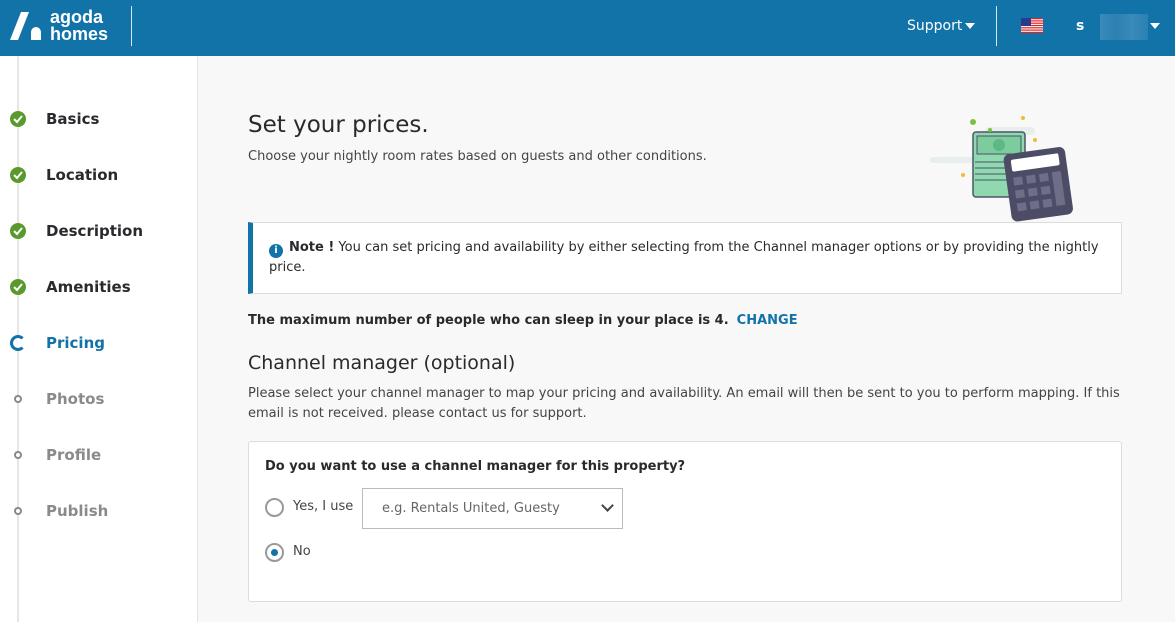 This screenshot has height=622, width=1175. What do you see at coordinates (302, 551) in the screenshot?
I see `radio-no-label: No` at bounding box center [302, 551].